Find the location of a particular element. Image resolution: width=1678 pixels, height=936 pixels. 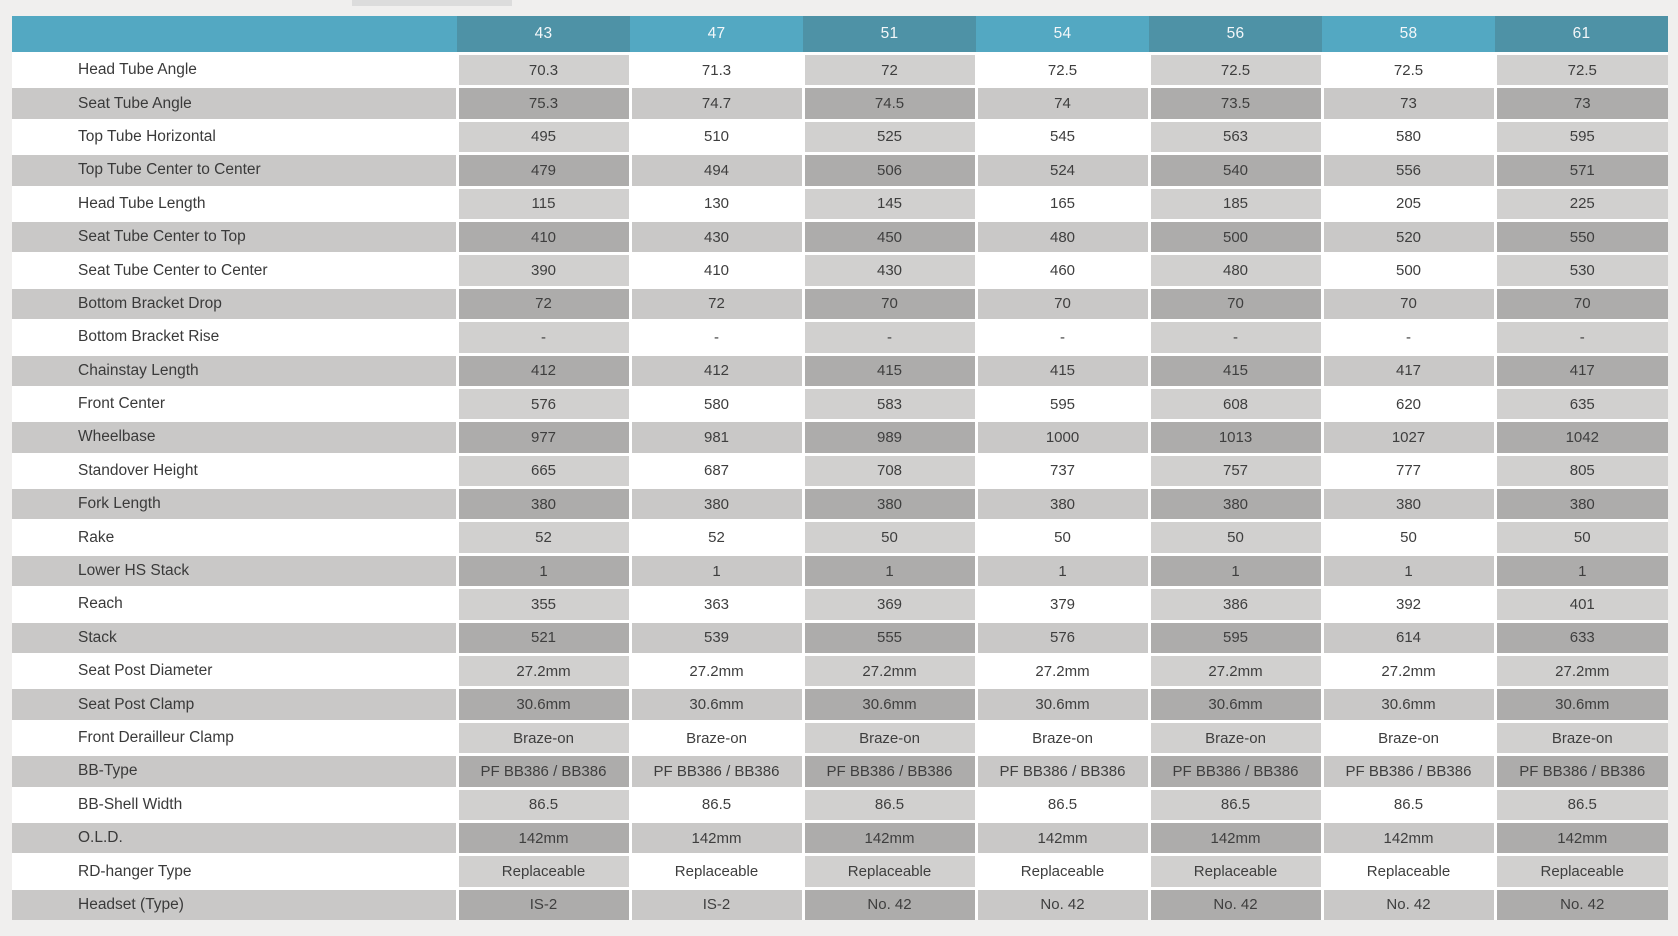

table-row: Bottom Bracket Drop 72 72 70 70 70 70 70 is located at coordinates (840, 303).